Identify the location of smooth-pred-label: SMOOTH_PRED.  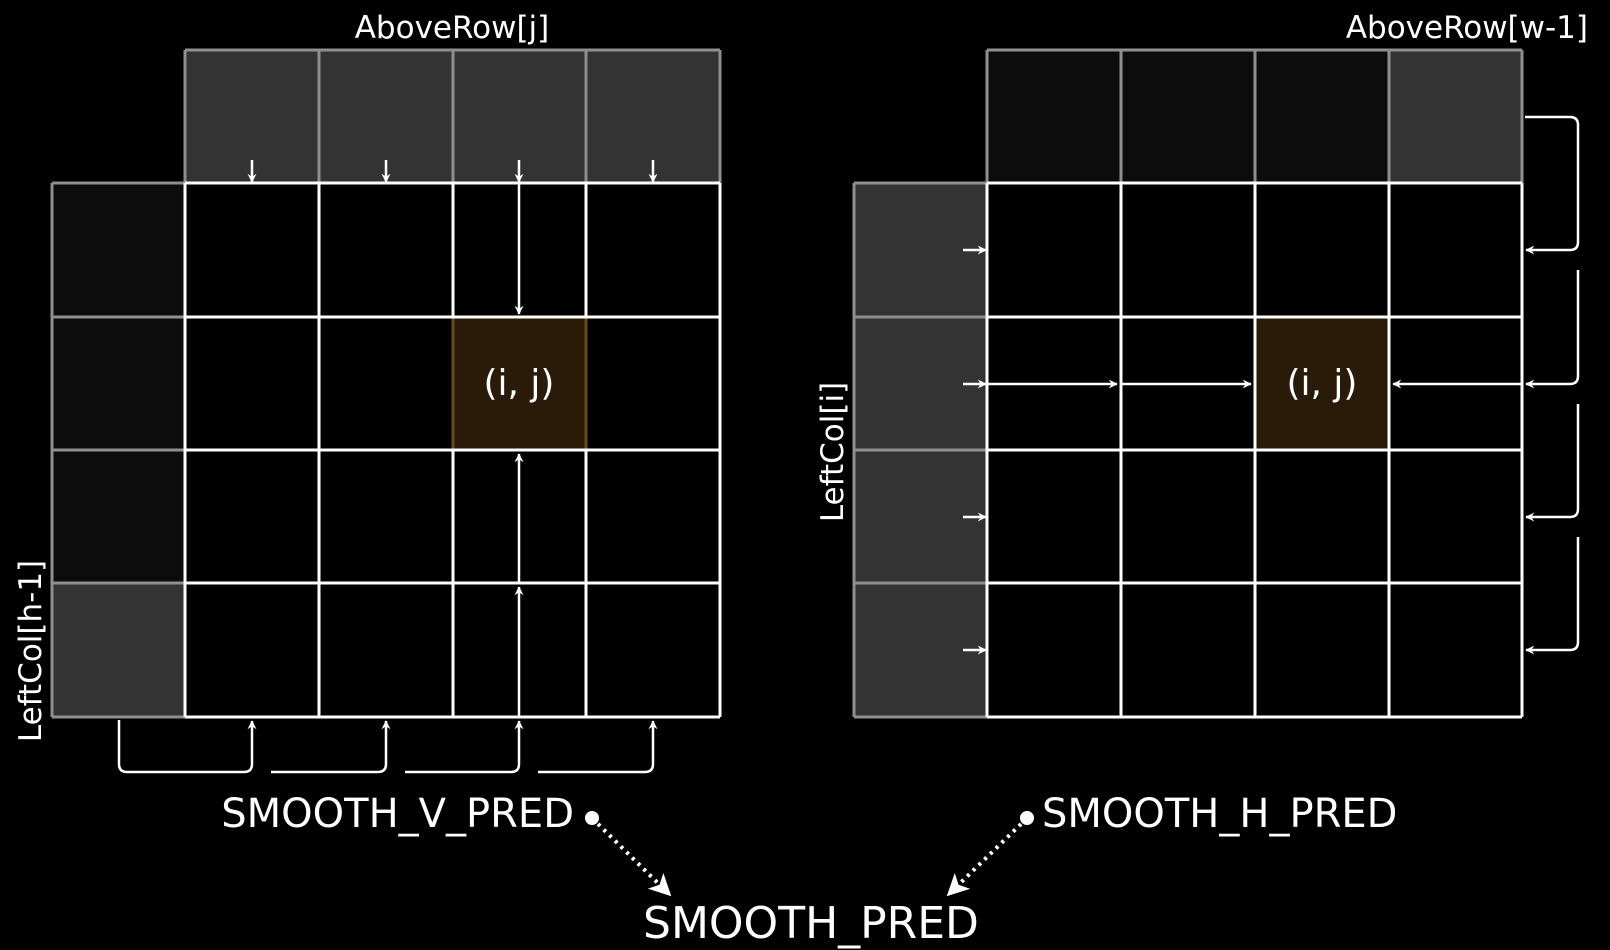
(811, 923).